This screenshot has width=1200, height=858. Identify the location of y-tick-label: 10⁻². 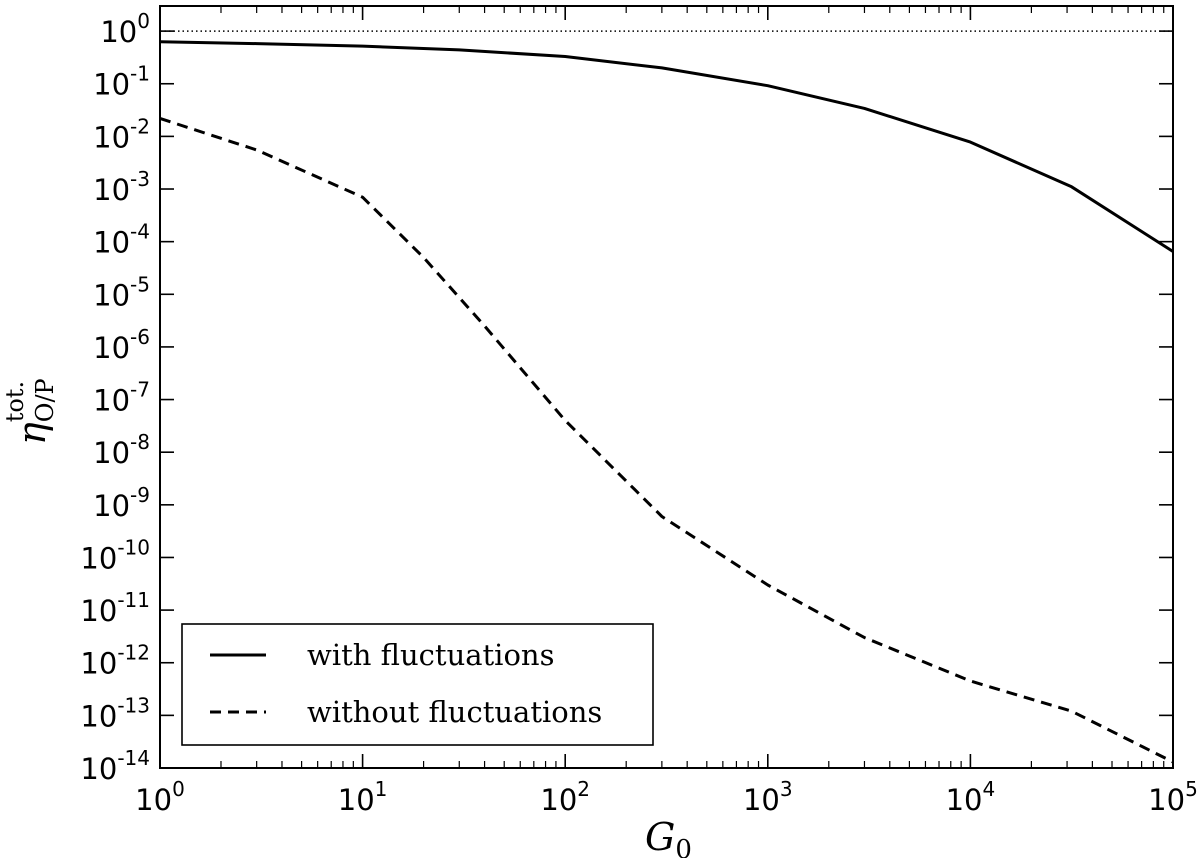
(121, 134).